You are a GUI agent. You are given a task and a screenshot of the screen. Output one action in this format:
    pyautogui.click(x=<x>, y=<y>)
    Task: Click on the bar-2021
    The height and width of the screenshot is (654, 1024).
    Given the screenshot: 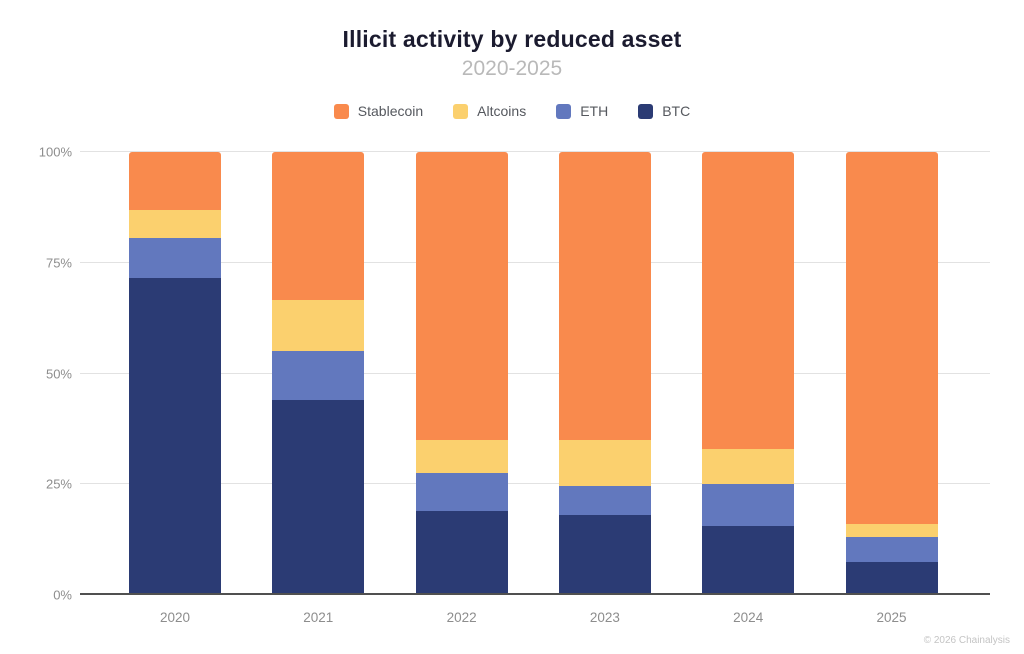 What is the action you would take?
    pyautogui.click(x=318, y=373)
    